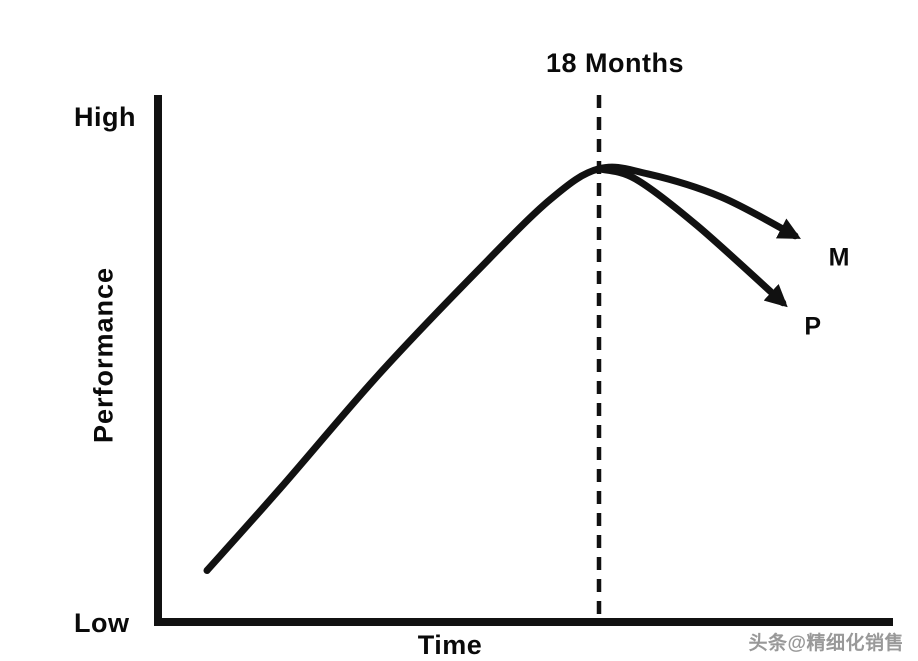 Image resolution: width=918 pixels, height=661 pixels. What do you see at coordinates (105, 117) in the screenshot?
I see `y-axis-high-label: High` at bounding box center [105, 117].